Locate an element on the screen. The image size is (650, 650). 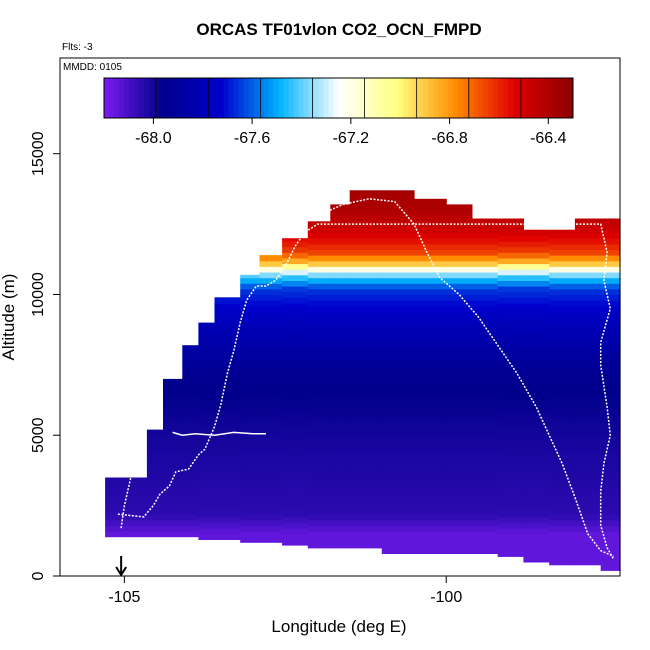
x-tick-label: -100 is located at coordinates (446, 597).